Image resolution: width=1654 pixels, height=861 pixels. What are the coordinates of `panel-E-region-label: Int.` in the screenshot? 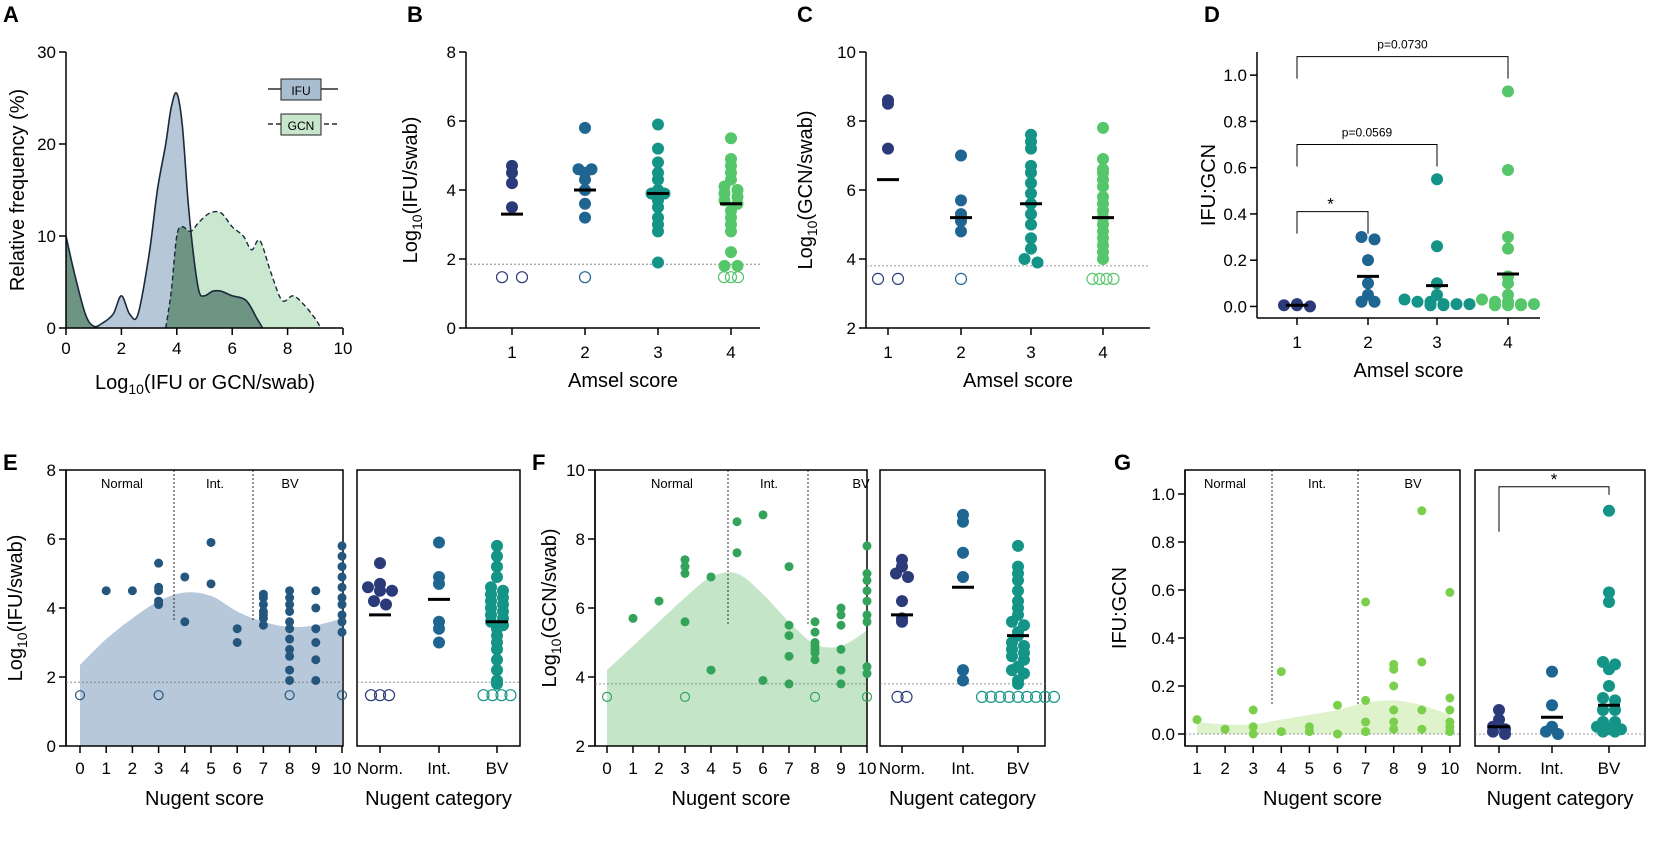 It's located at (215, 483).